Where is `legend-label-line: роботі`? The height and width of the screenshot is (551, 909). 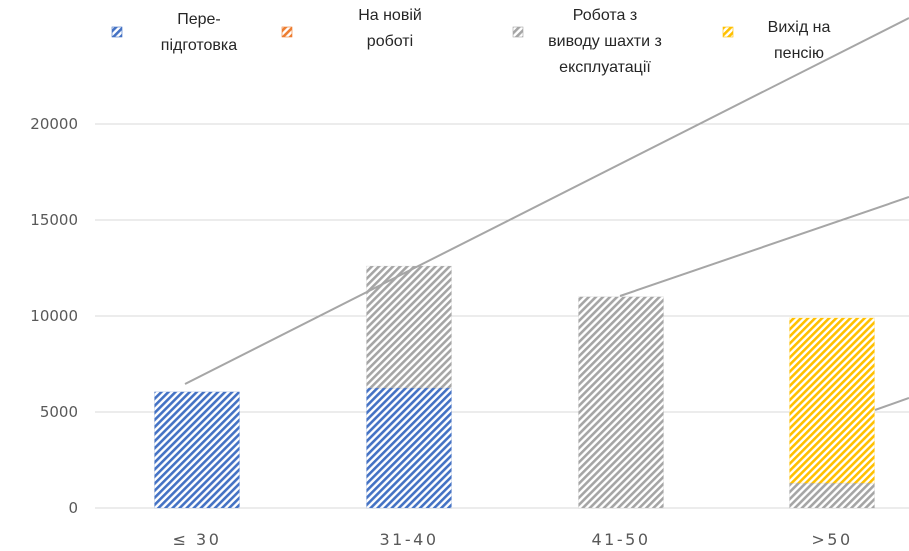 legend-label-line: роботі is located at coordinates (390, 41).